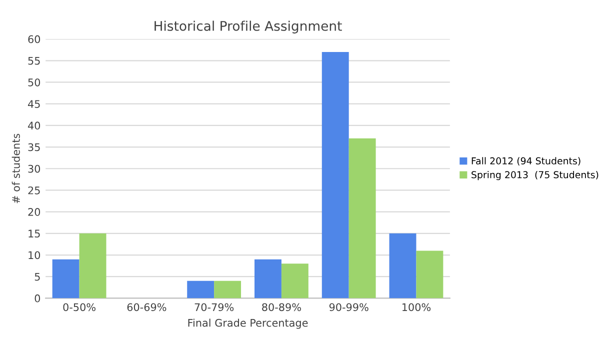  What do you see at coordinates (348, 307) in the screenshot?
I see `x-tick-label: 90-99%` at bounding box center [348, 307].